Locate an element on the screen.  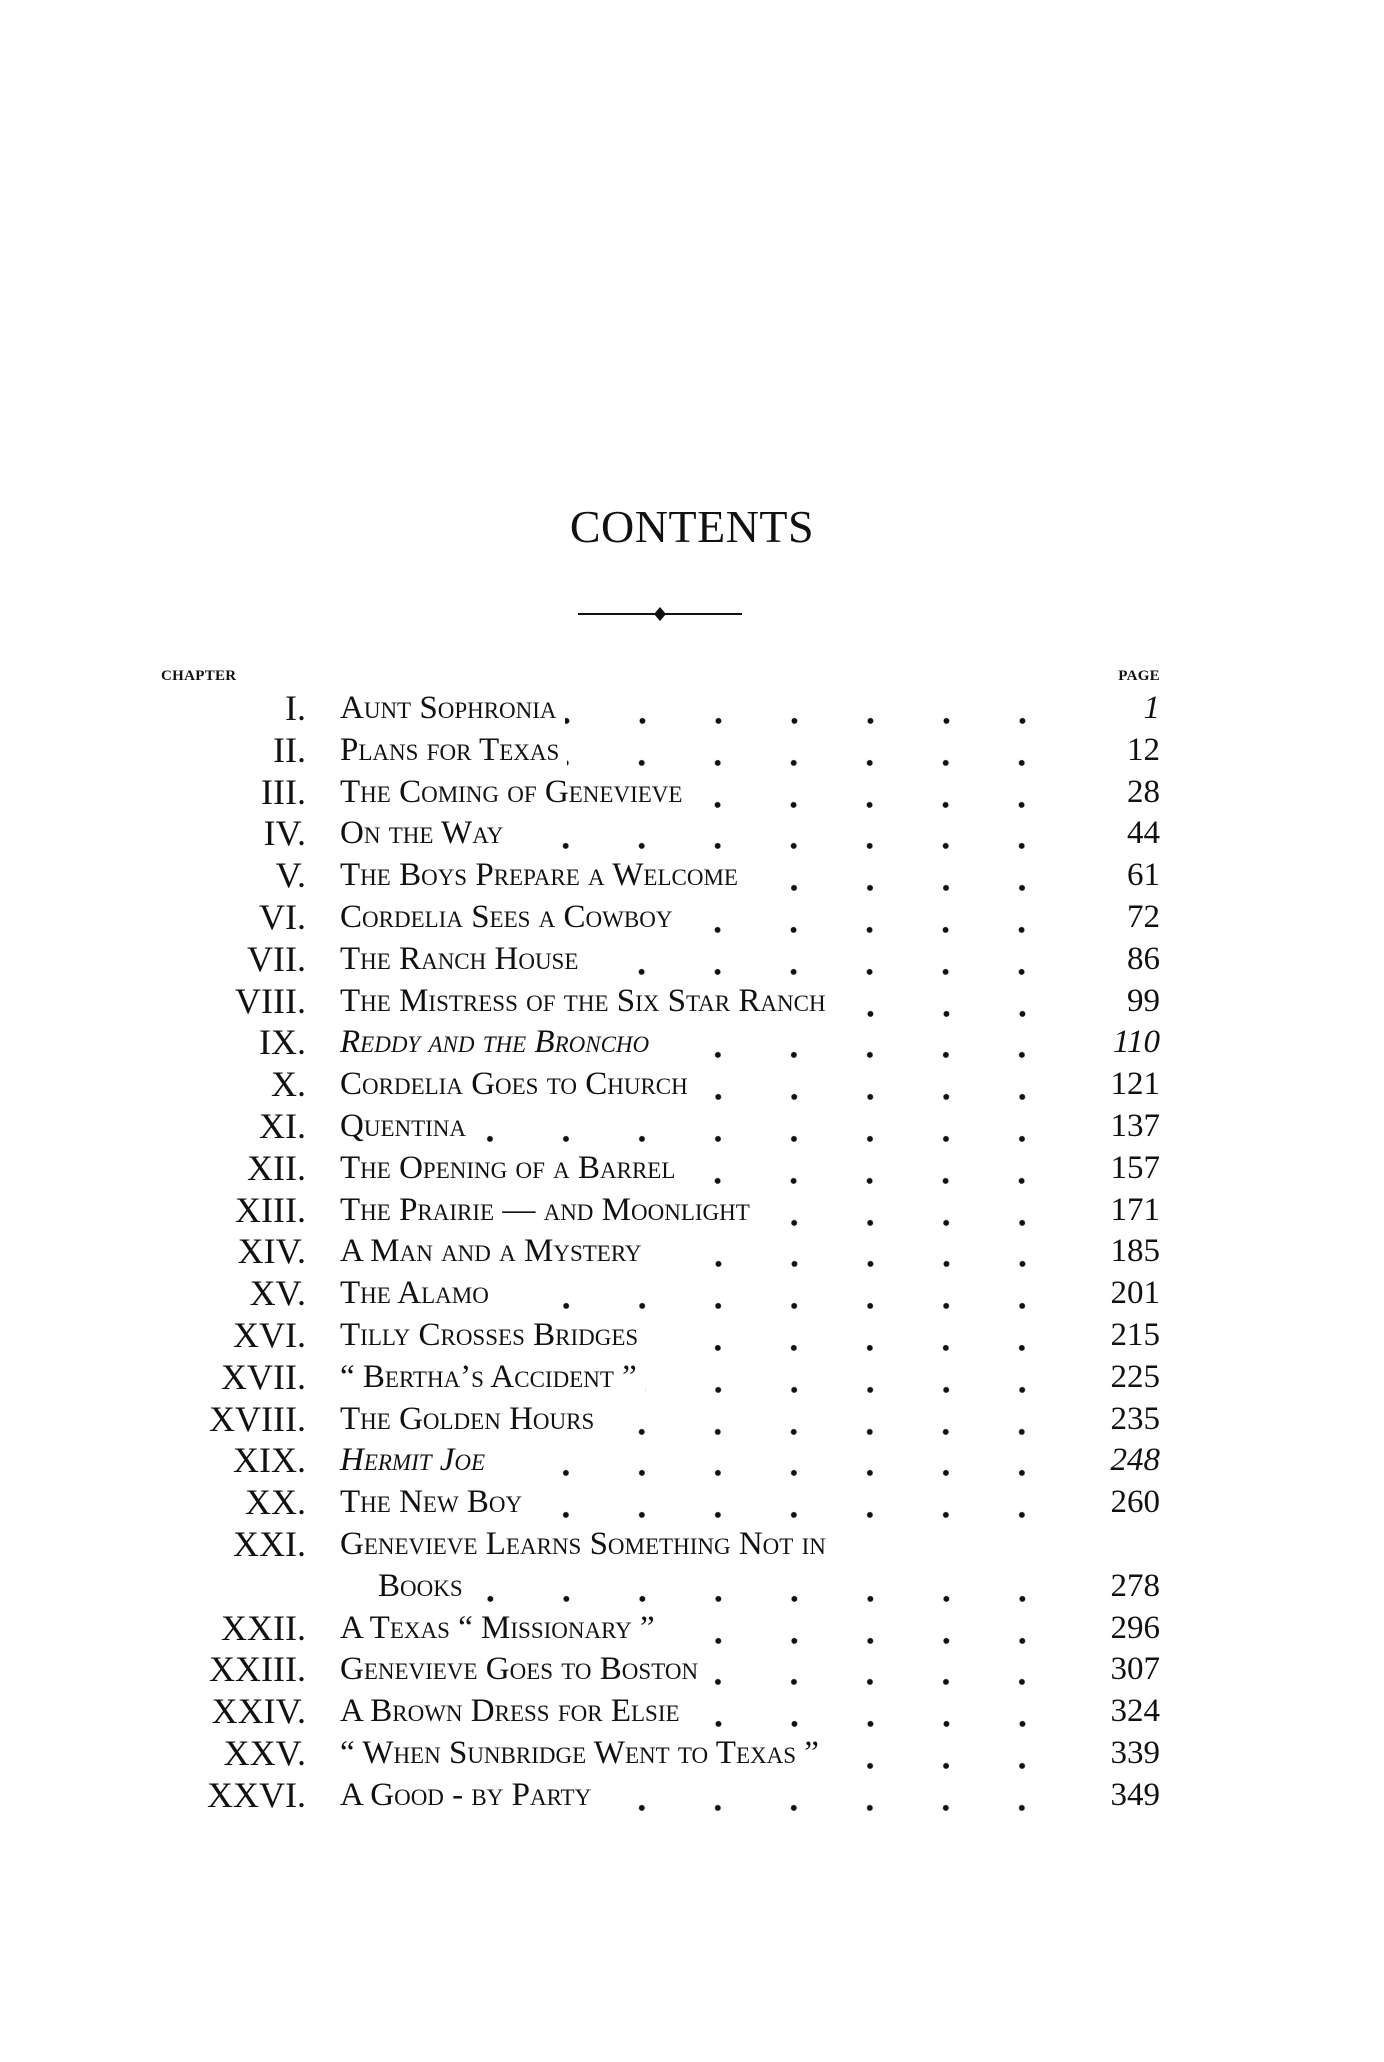
page-number: 110 is located at coordinates (1136, 1042).